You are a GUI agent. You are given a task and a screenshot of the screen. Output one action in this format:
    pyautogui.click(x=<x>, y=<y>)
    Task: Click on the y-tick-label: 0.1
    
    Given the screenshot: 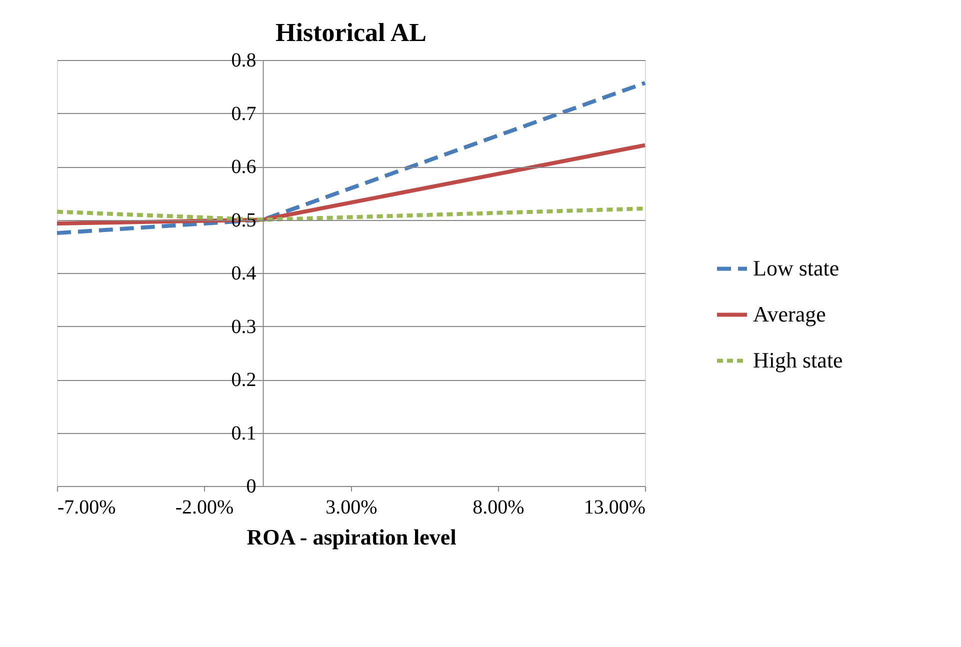 What is the action you would take?
    pyautogui.click(x=243, y=433)
    